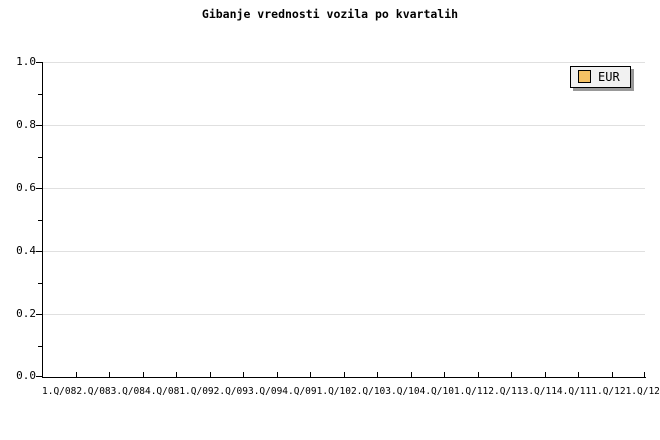  What do you see at coordinates (26, 61) in the screenshot?
I see `y-tick-label: 1.0` at bounding box center [26, 61].